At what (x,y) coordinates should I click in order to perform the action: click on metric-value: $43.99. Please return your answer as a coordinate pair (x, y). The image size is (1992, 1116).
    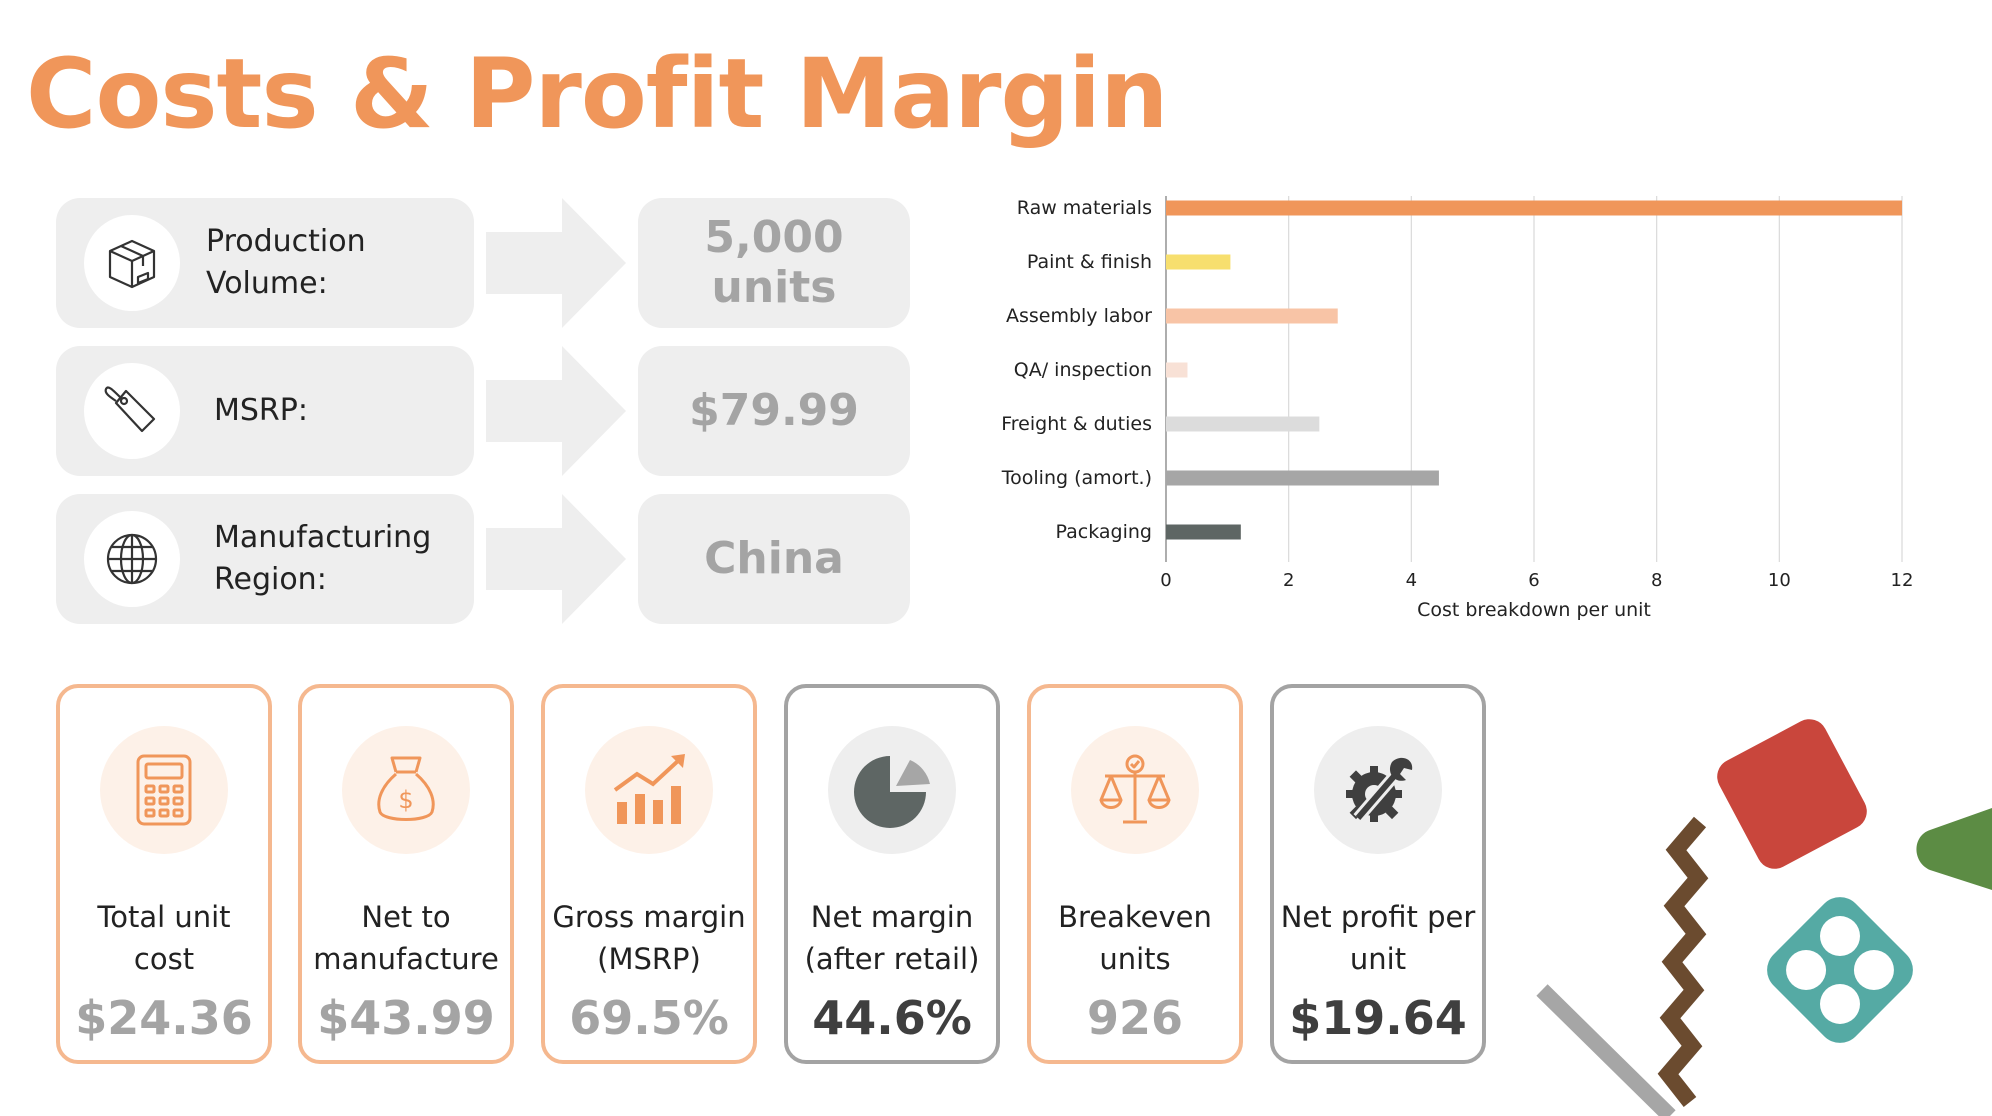
    Looking at the image, I should click on (406, 1018).